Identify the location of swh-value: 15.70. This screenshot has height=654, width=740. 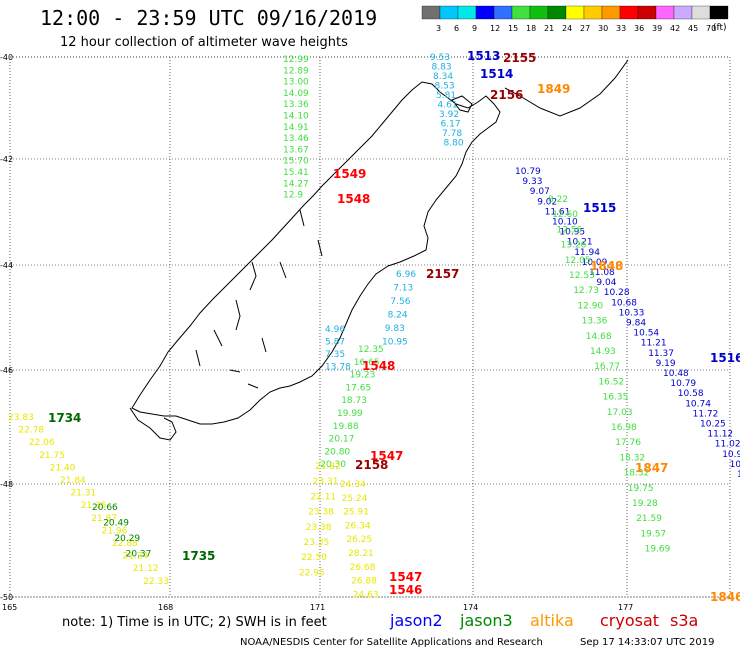
(296, 162).